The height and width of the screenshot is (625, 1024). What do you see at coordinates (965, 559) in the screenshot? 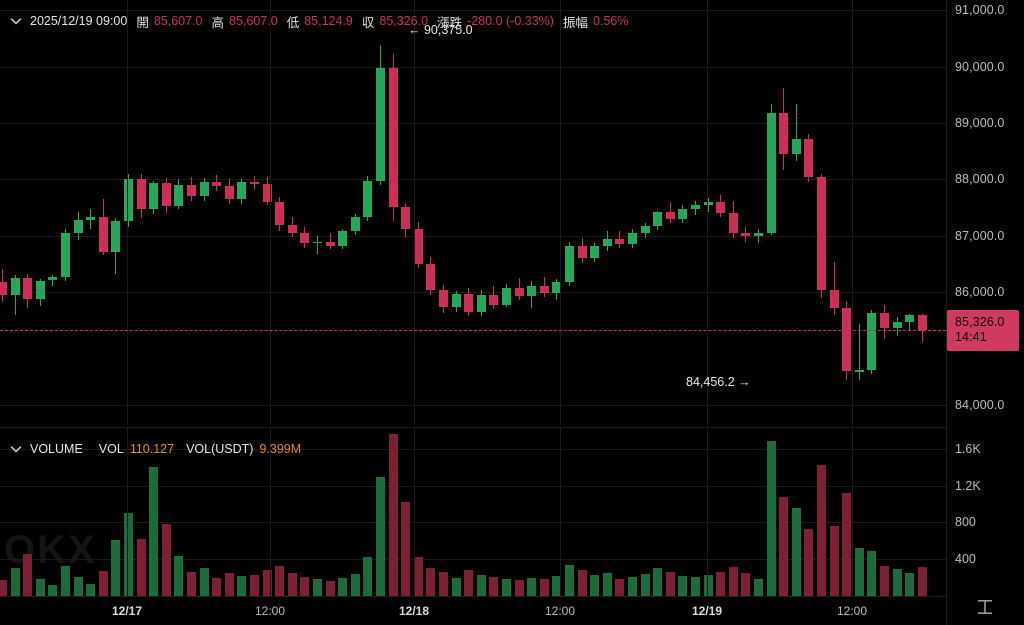
I see `volume-axis-tick: 400` at bounding box center [965, 559].